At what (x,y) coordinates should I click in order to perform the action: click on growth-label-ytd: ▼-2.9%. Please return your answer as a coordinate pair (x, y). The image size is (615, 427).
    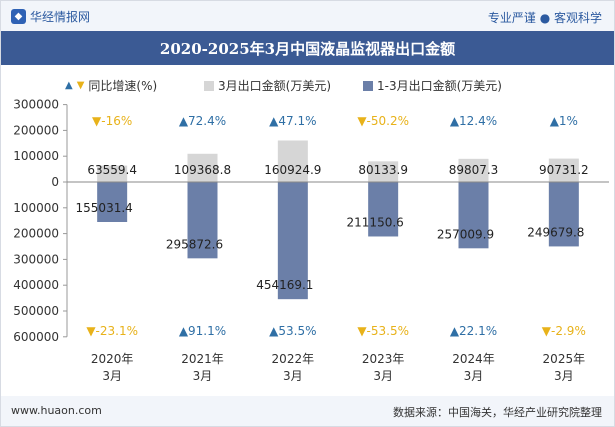
    Looking at the image, I should click on (564, 331).